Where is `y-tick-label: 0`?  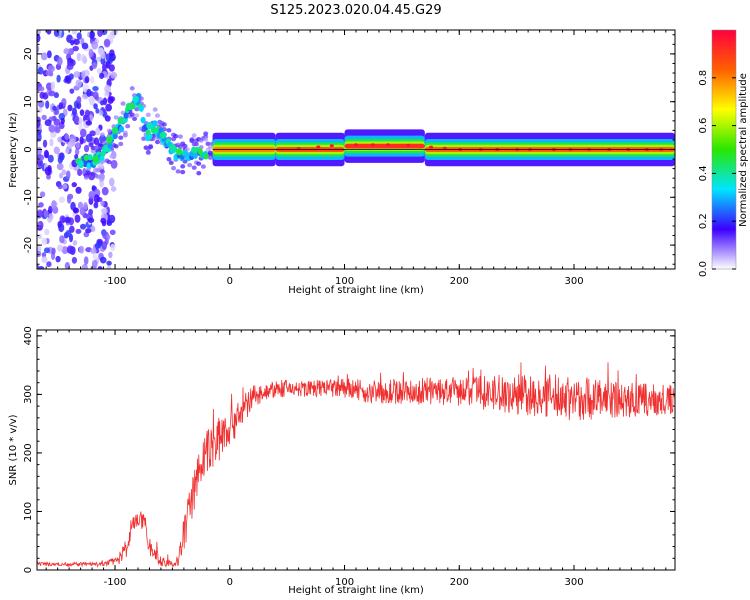 y-tick-label: 0 is located at coordinates (28, 149).